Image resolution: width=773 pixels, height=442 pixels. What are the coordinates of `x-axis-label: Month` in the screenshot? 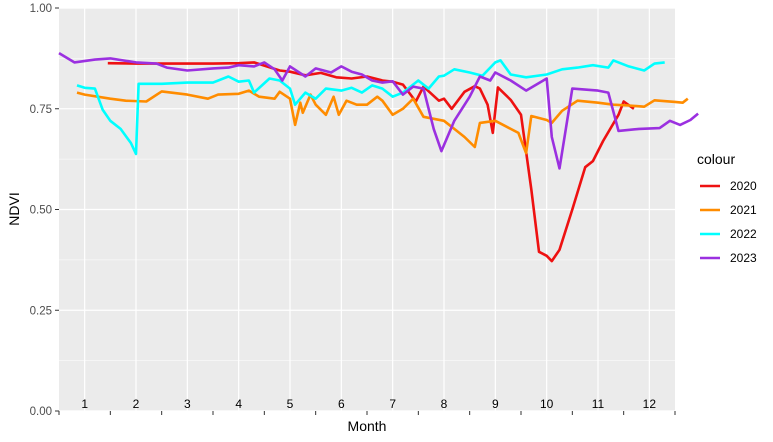 It's located at (367, 426).